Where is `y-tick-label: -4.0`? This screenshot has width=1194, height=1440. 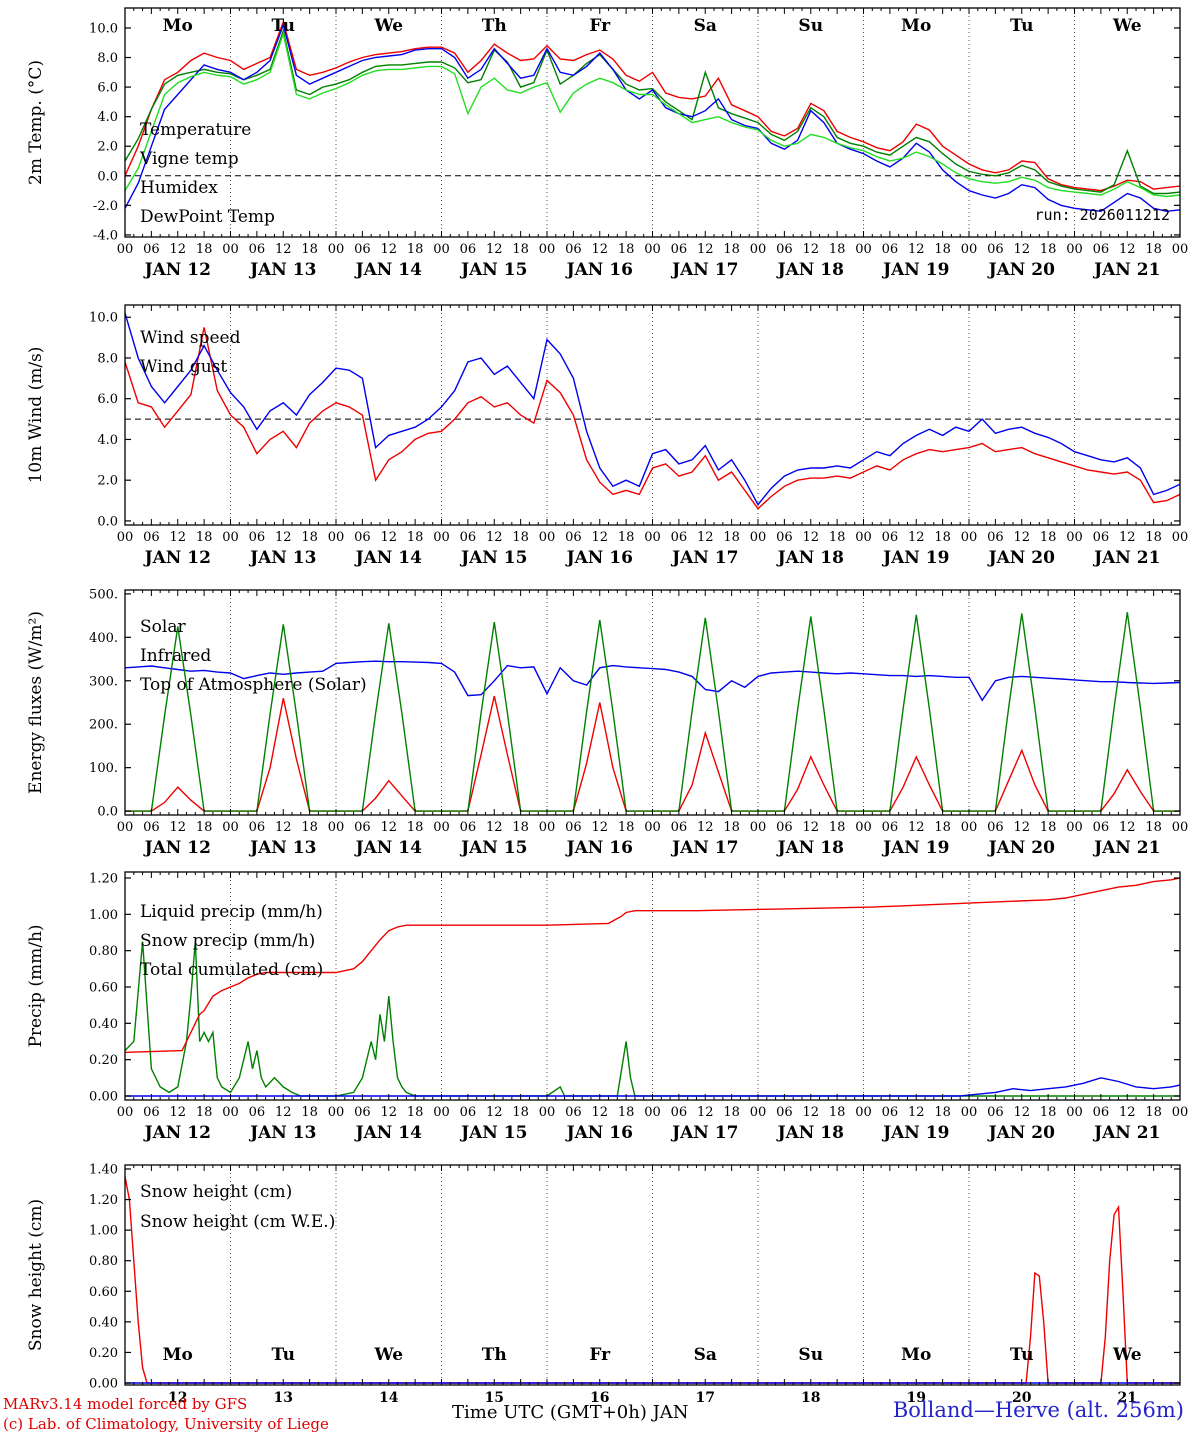 y-tick-label: -4.0 is located at coordinates (105, 235).